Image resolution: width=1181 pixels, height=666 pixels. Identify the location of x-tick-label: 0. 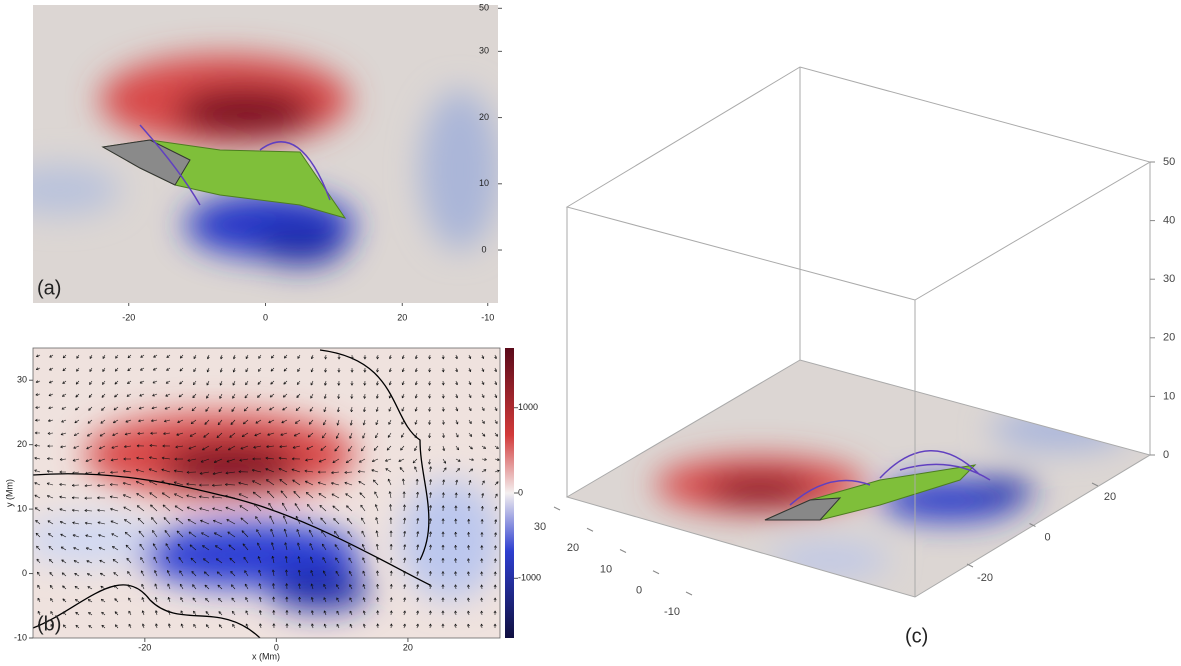
(276, 647).